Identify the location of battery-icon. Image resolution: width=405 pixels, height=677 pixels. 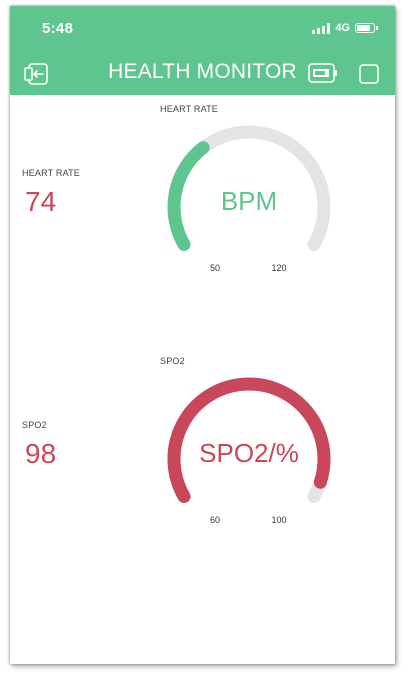
(366, 28).